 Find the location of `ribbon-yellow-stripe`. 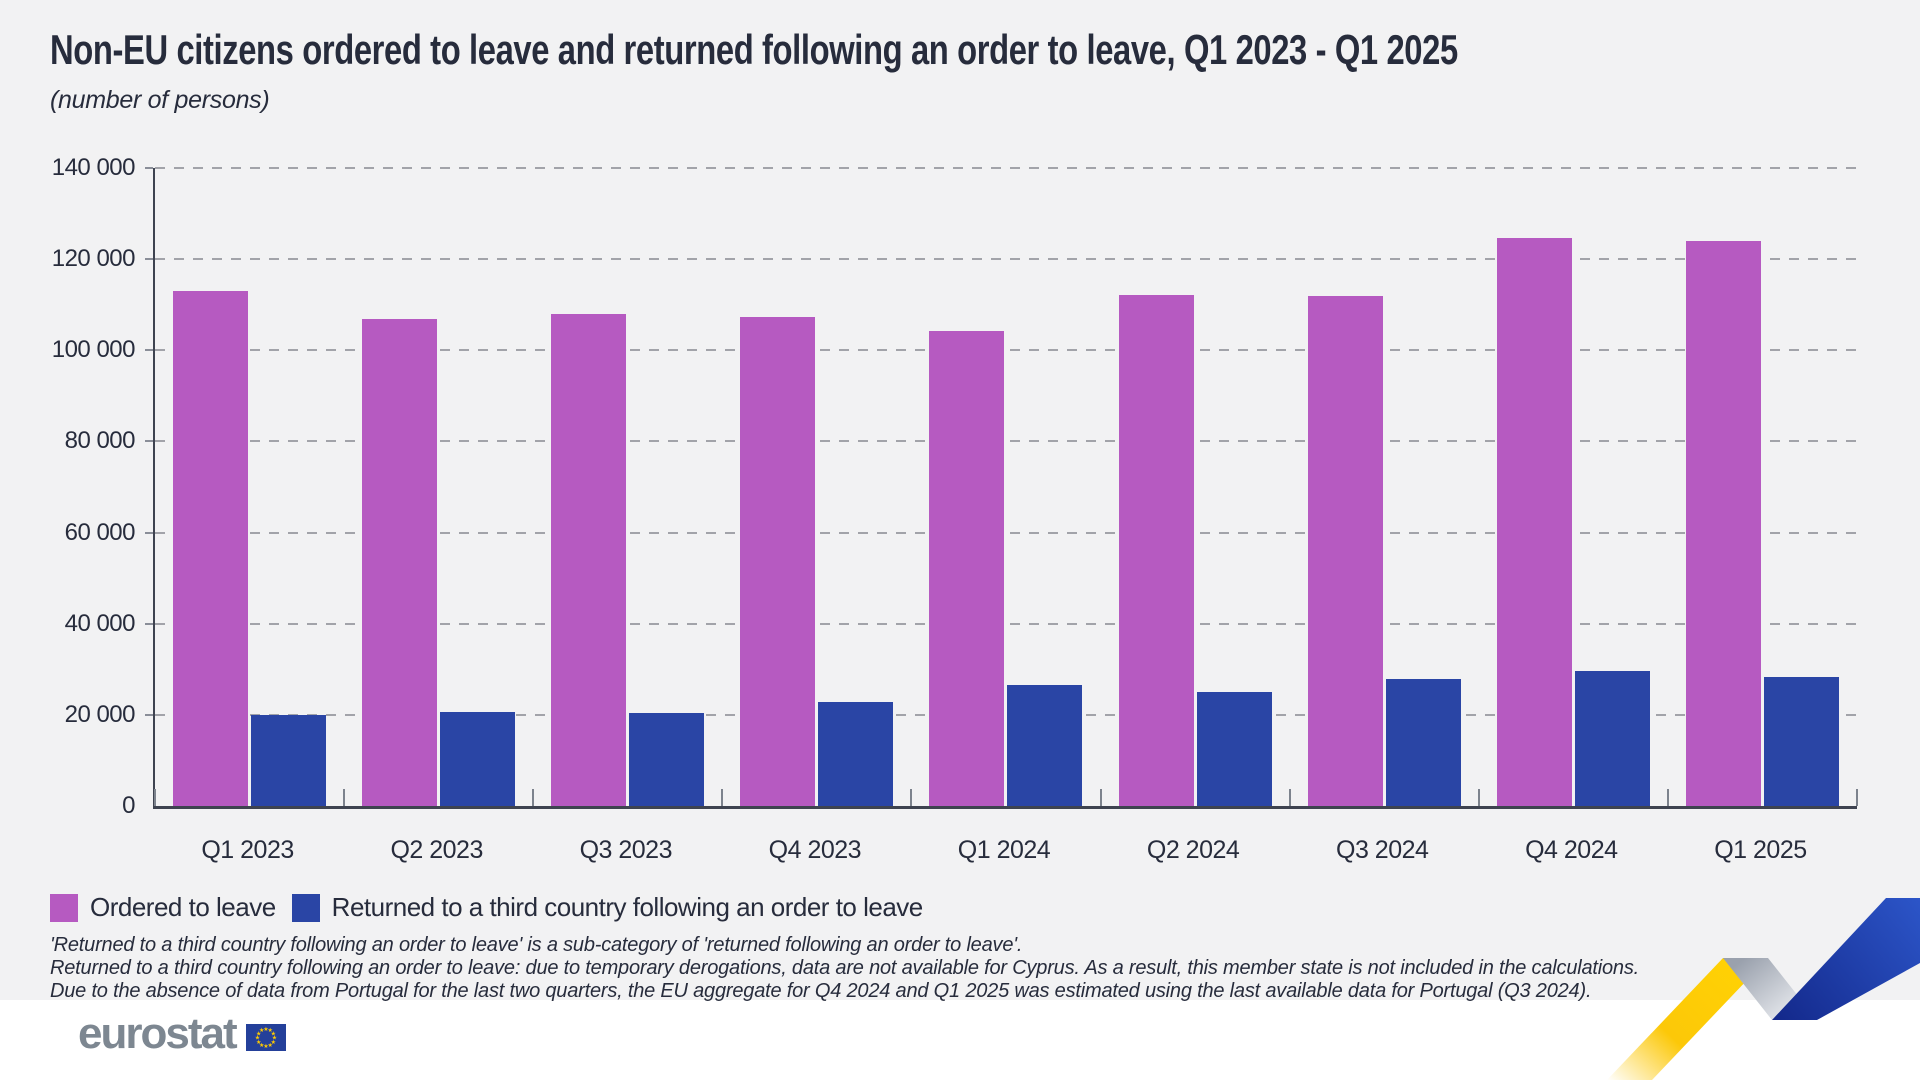

ribbon-yellow-stripe is located at coordinates (1687, 1019).